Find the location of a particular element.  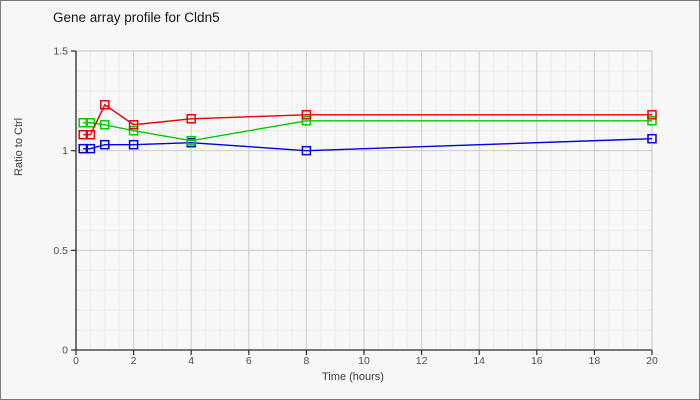

red-series-line is located at coordinates (367, 119).